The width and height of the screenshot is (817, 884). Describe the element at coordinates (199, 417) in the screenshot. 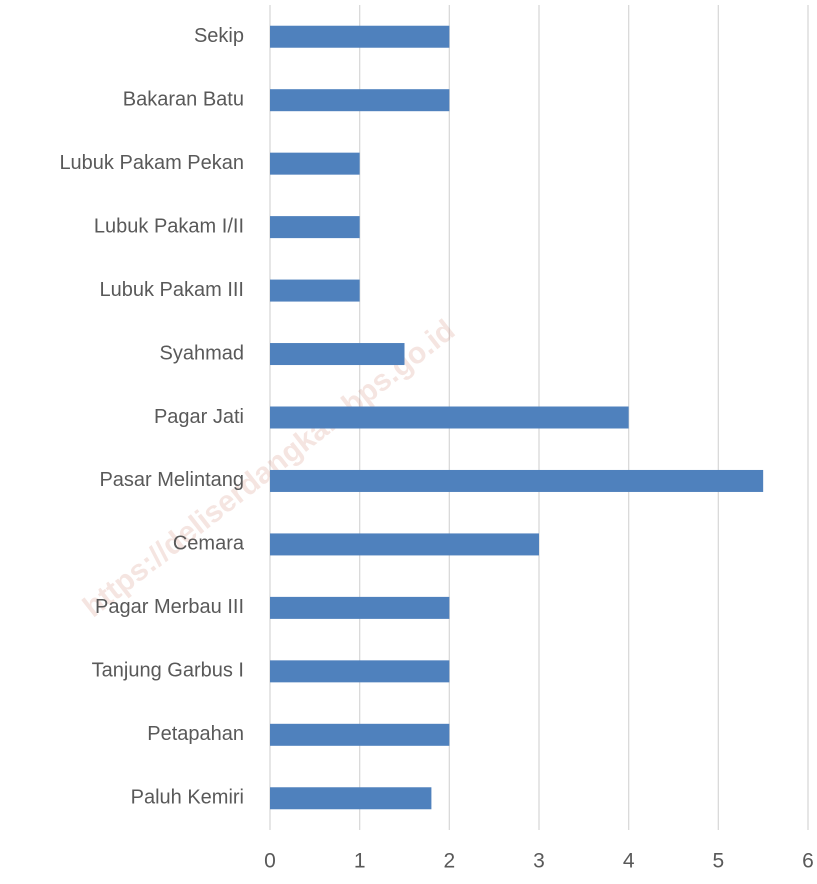

I see `y-tick-label: Pagar Jati` at that location.